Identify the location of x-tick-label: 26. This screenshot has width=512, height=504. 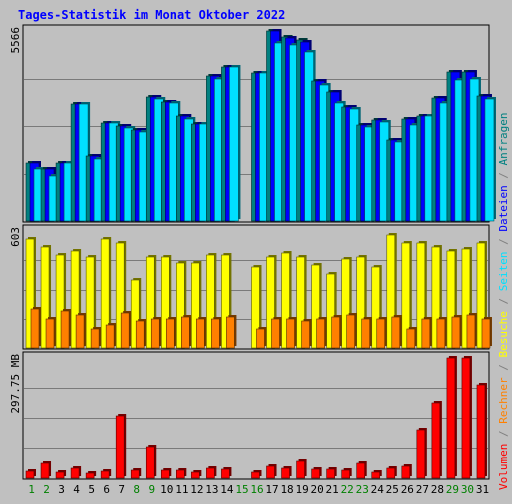
(407, 489).